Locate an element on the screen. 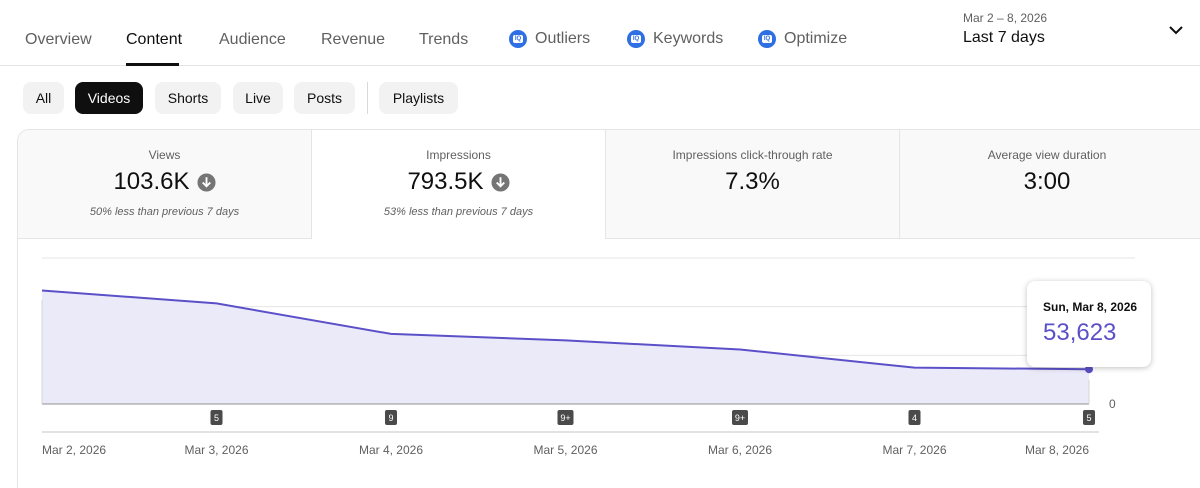 The image size is (1200, 488). tab-label: Audience is located at coordinates (252, 39).